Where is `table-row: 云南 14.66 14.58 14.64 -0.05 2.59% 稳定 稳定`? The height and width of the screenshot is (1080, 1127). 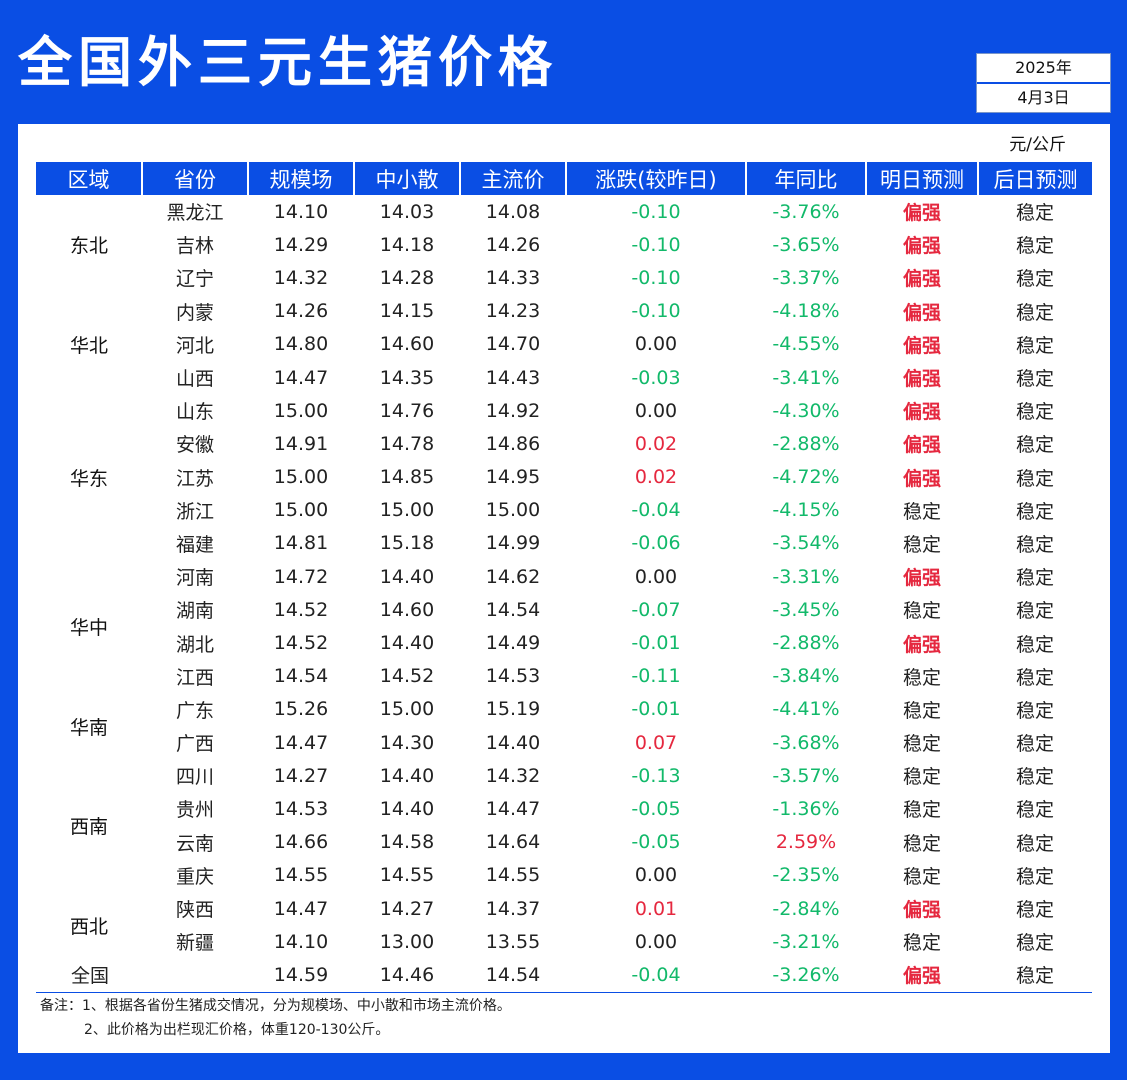 table-row: 云南 14.66 14.58 14.64 -0.05 2.59% 稳定 稳定 is located at coordinates (564, 842).